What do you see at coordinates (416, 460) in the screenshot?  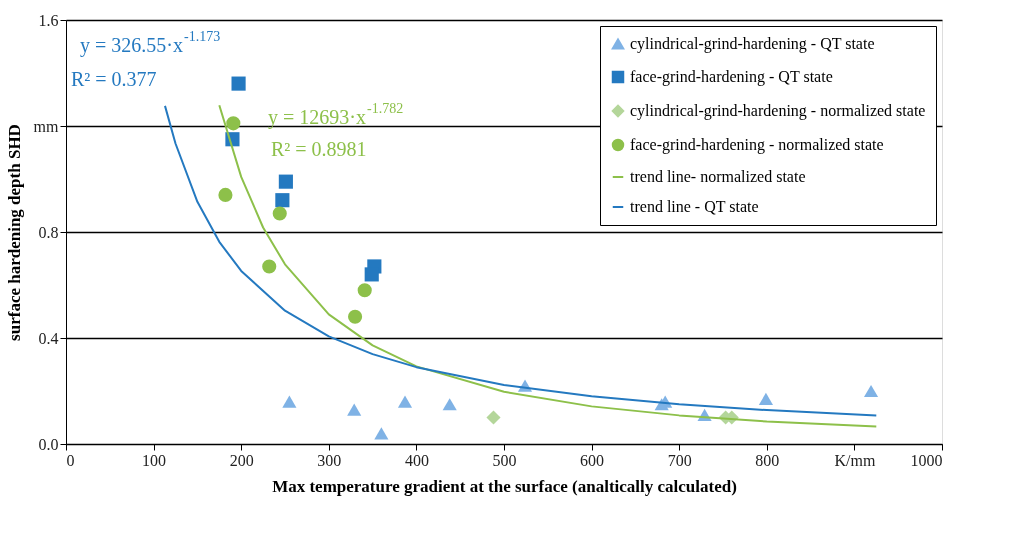 I see `x-tick-label: 400` at bounding box center [416, 460].